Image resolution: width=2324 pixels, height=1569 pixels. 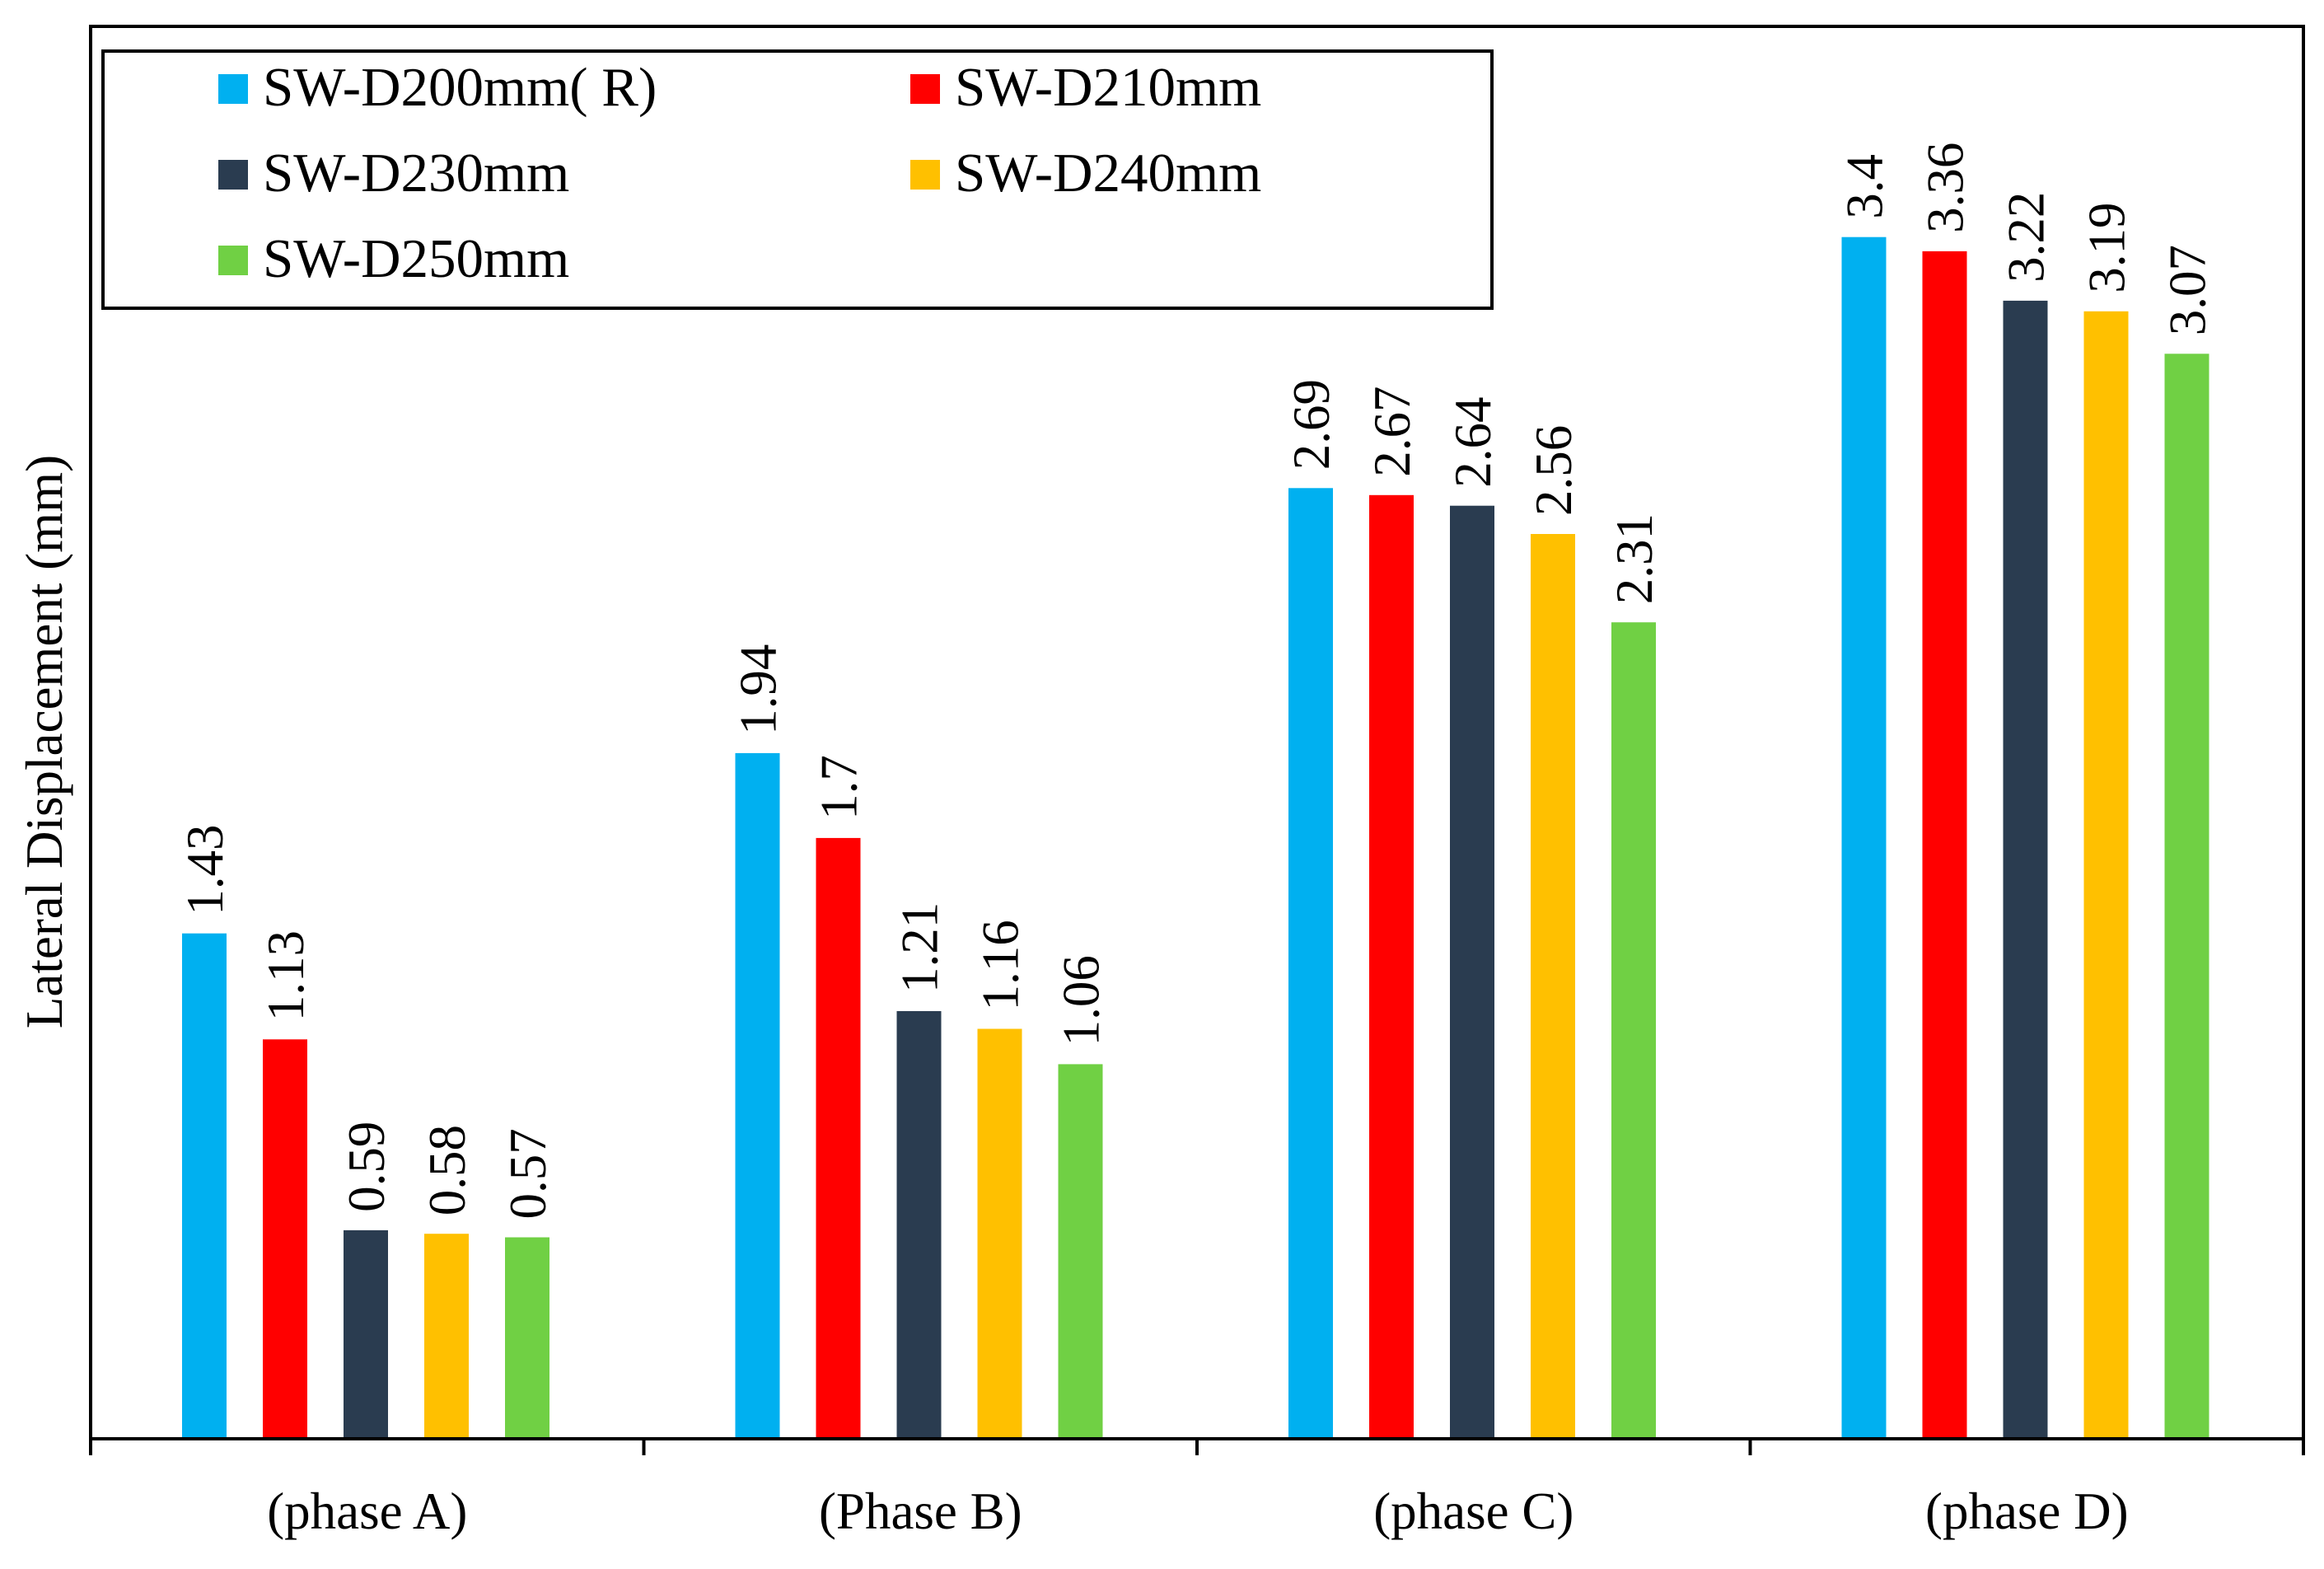 What do you see at coordinates (1473, 1511) in the screenshot?
I see `x-tick-label-3: (phase C)` at bounding box center [1473, 1511].